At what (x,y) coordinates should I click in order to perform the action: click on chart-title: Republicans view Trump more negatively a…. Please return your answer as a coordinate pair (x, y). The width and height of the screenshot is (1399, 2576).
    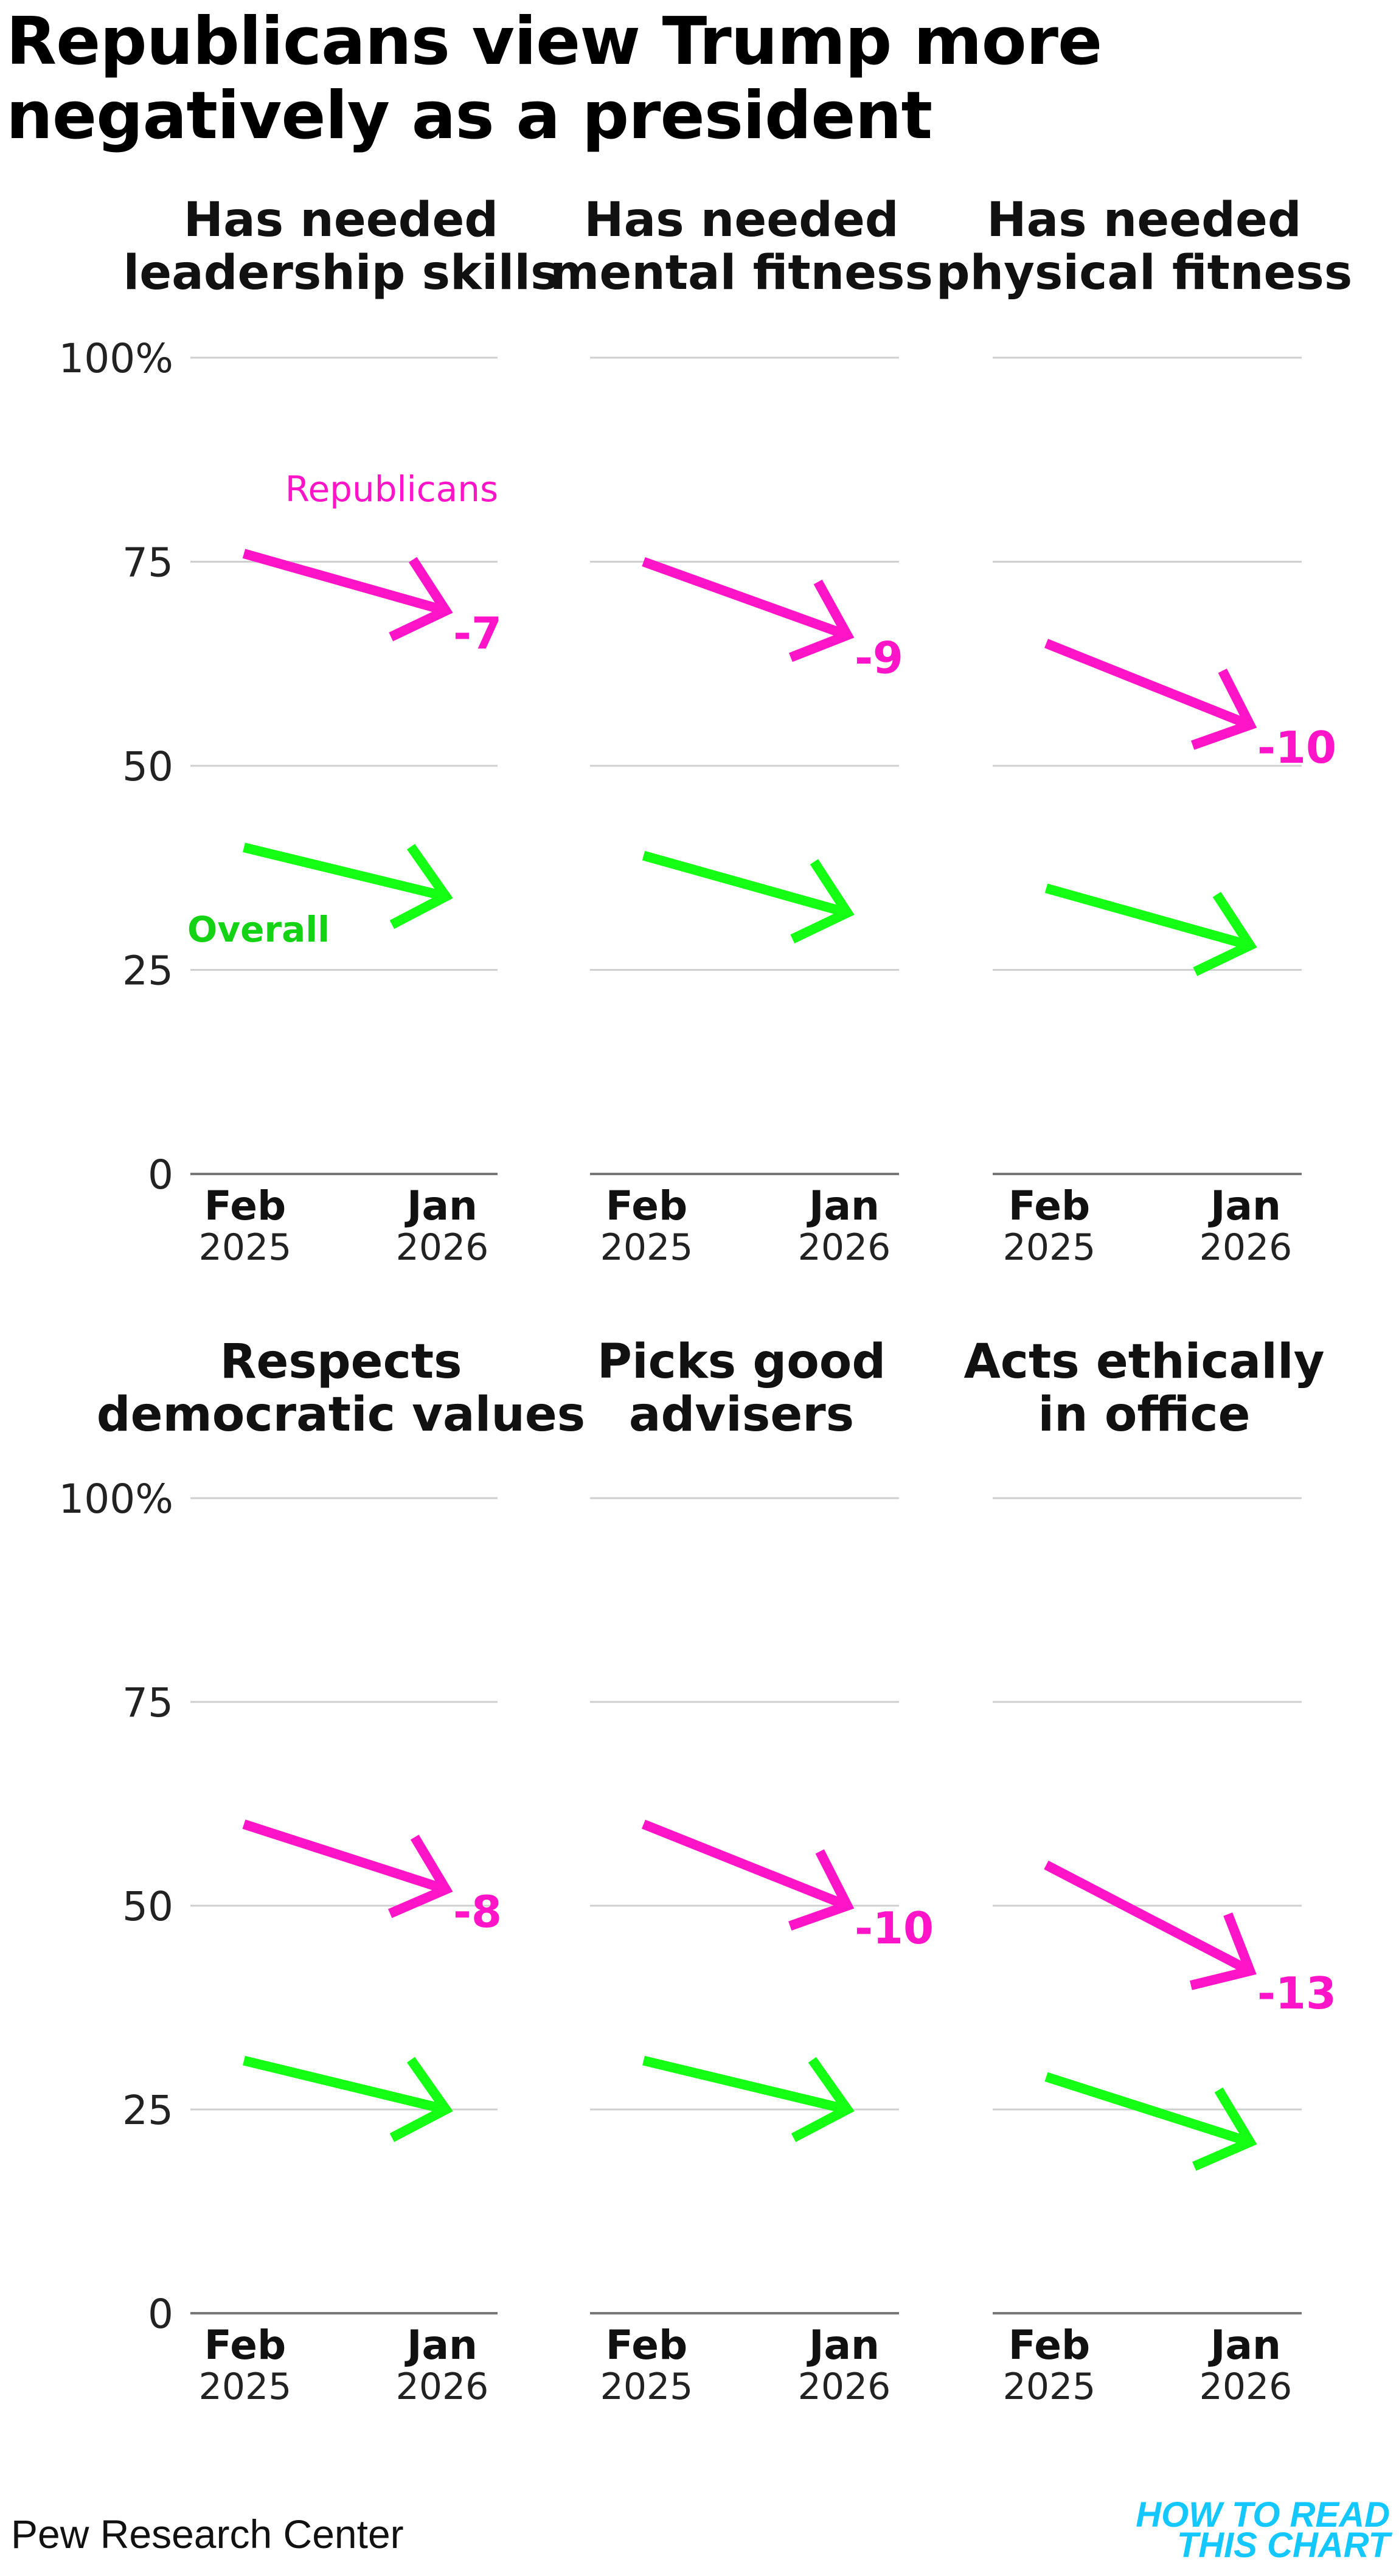
    Looking at the image, I should click on (554, 79).